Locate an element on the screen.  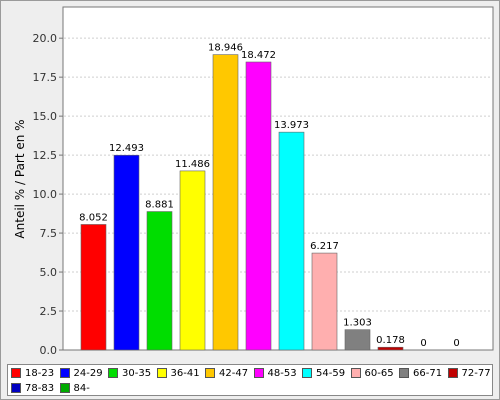
legend-item-18-23: 18-23 is located at coordinates (32, 373).